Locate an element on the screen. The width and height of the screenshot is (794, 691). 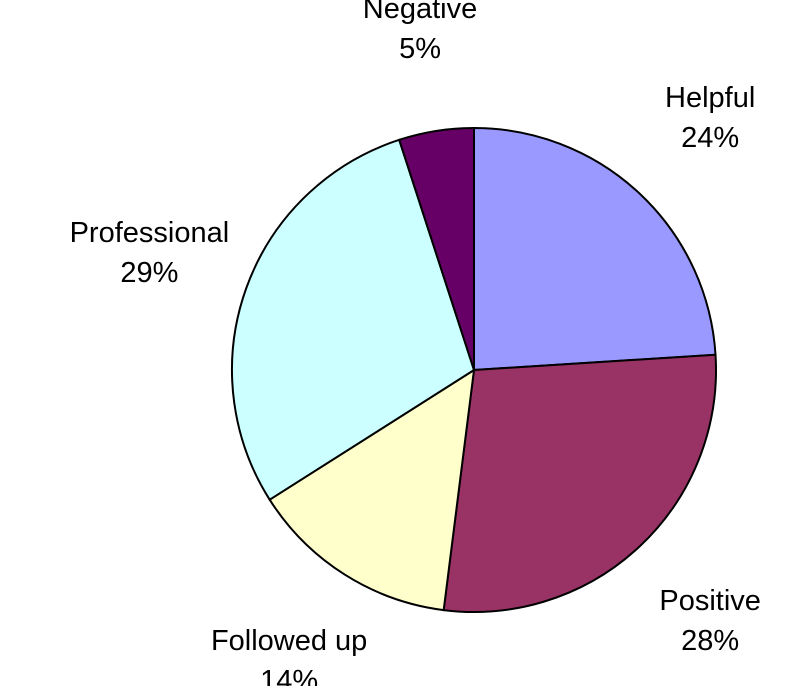
slice-value-label: 14% is located at coordinates (289, 675).